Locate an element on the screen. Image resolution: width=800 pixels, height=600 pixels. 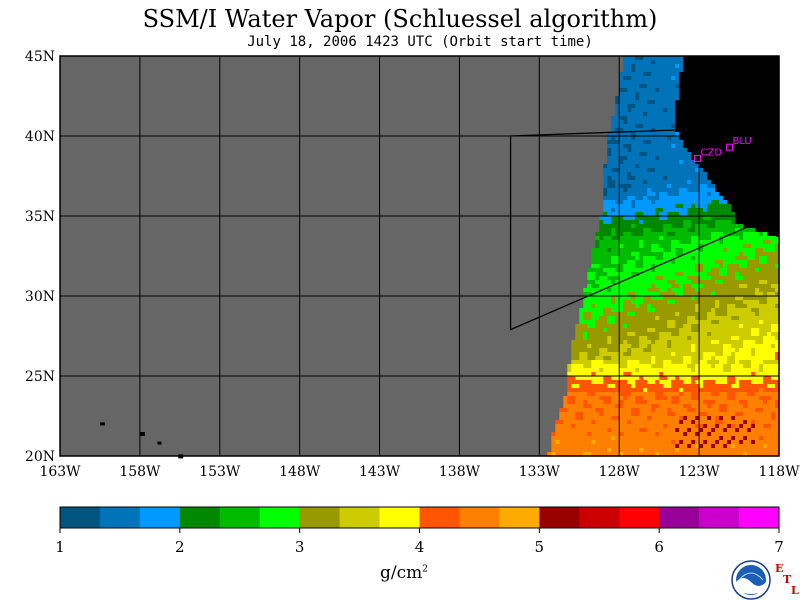
land-region is located at coordinates (777, 146).